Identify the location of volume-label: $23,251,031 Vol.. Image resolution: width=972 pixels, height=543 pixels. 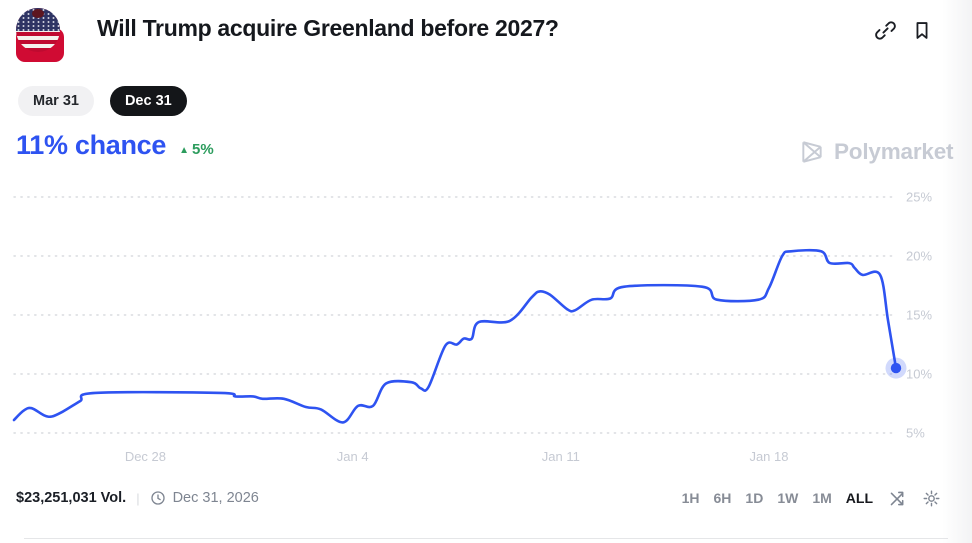
(71, 498).